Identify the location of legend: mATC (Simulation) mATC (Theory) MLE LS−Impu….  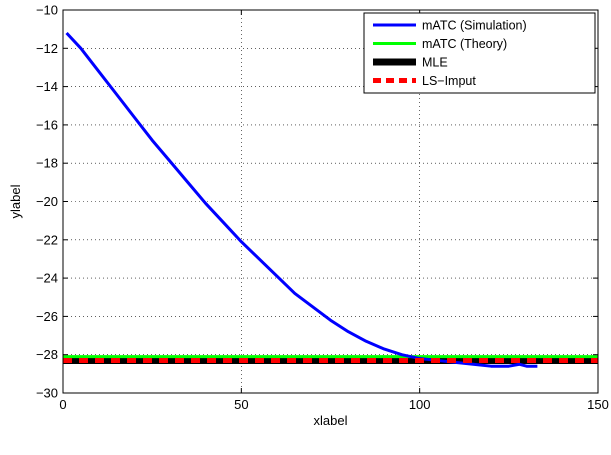
(479, 53).